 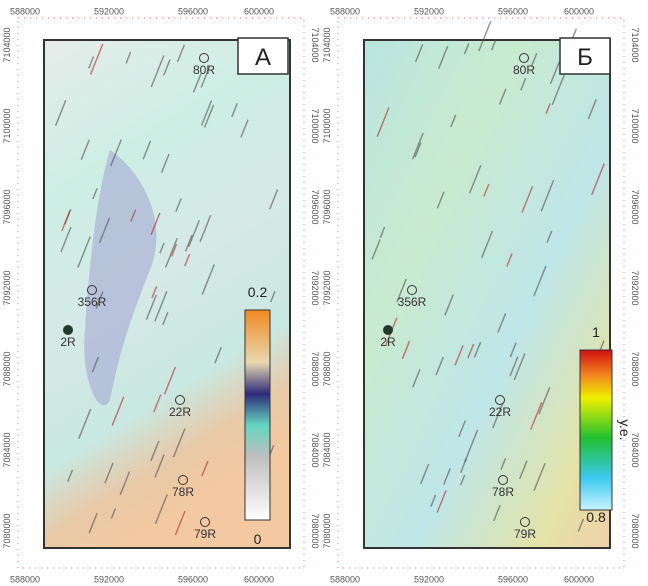 I want to click on panel-label: Б, so click(x=585, y=57).